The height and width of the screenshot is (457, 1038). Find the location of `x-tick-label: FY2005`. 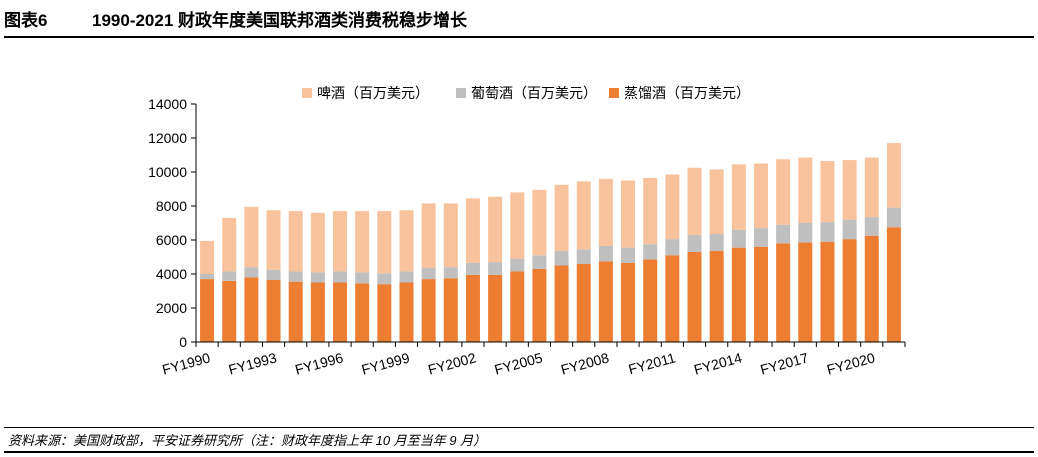

x-tick-label: FY2005 is located at coordinates (519, 363).